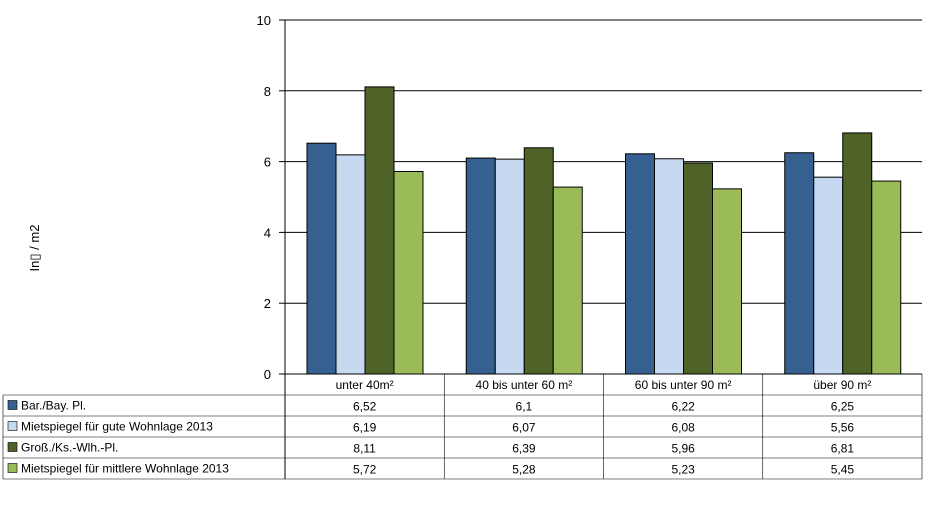 This screenshot has height=516, width=925. What do you see at coordinates (271, 197) in the screenshot?
I see `axes: 0 2 4 6 8 10` at bounding box center [271, 197].